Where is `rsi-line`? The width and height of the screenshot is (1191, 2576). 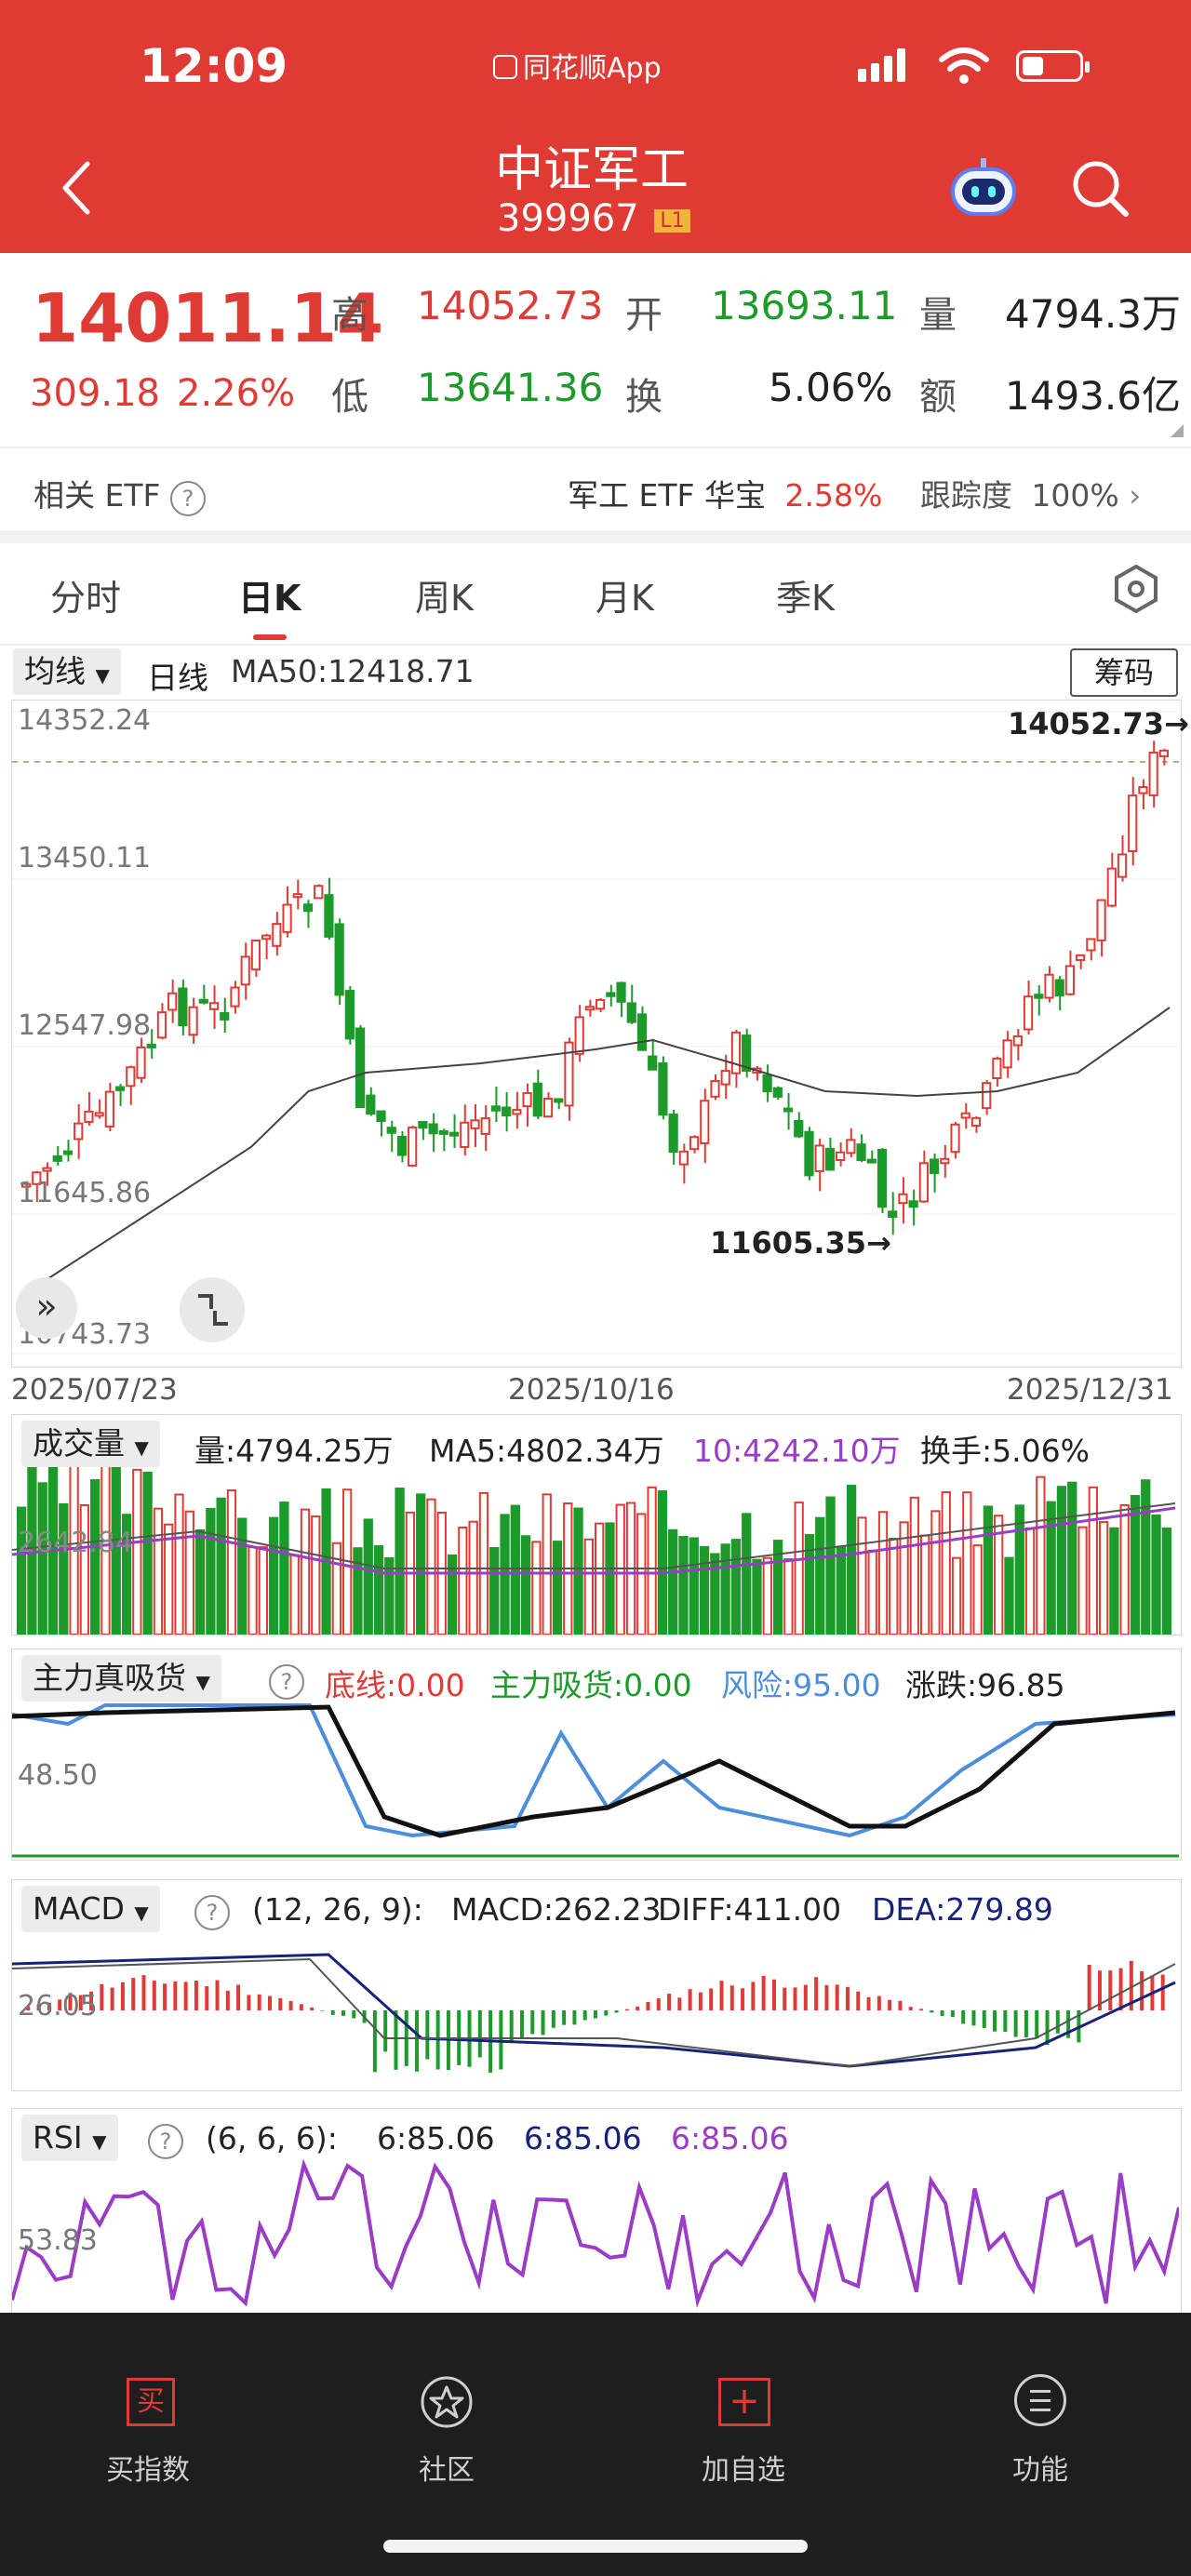
rsi-line is located at coordinates (595, 2233).